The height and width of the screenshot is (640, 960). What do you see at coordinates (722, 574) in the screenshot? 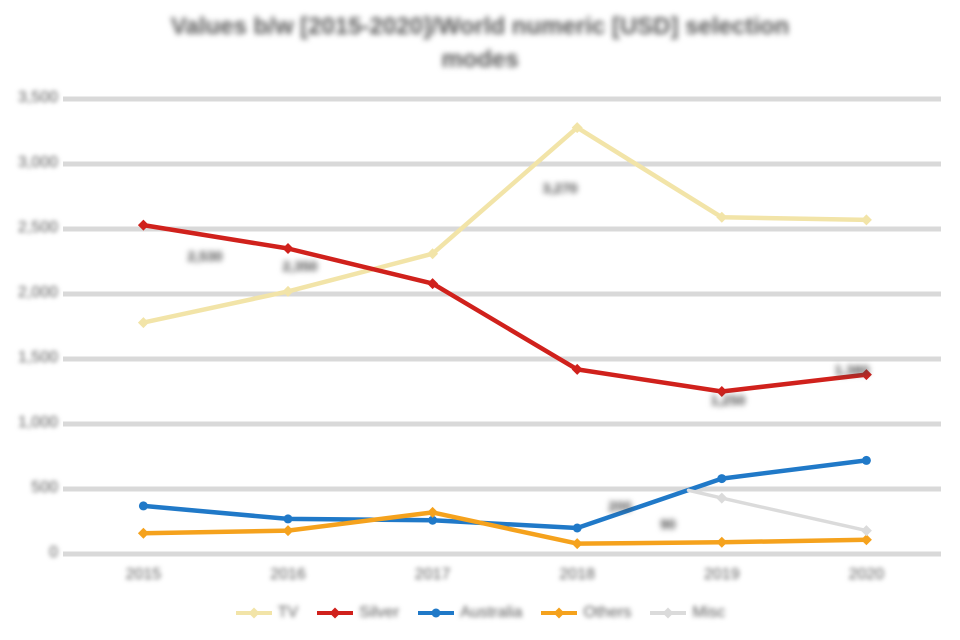
I see `x-tick-label: 2019` at bounding box center [722, 574].